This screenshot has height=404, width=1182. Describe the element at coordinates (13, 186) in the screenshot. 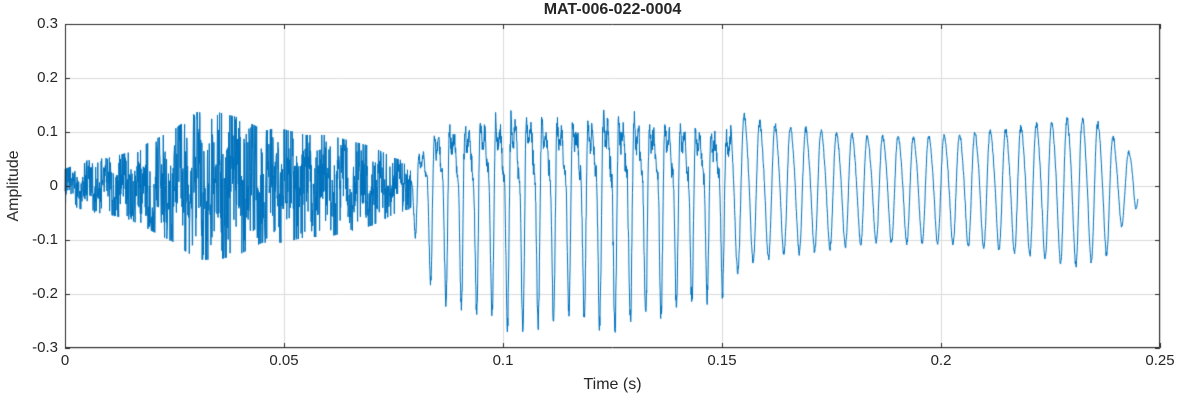

I see `y-axis-label: Amplitude` at that location.